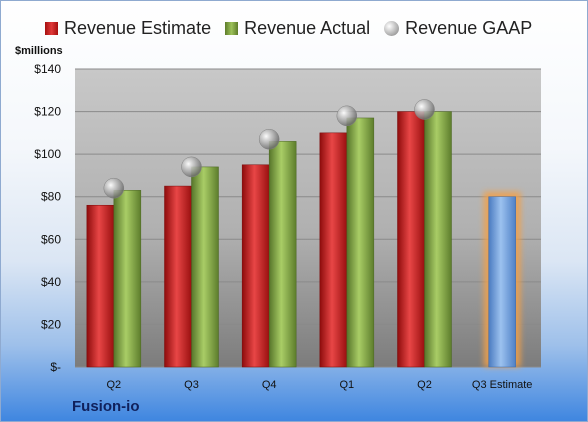  What do you see at coordinates (51, 282) in the screenshot?
I see `y-tick-label: $40` at bounding box center [51, 282].